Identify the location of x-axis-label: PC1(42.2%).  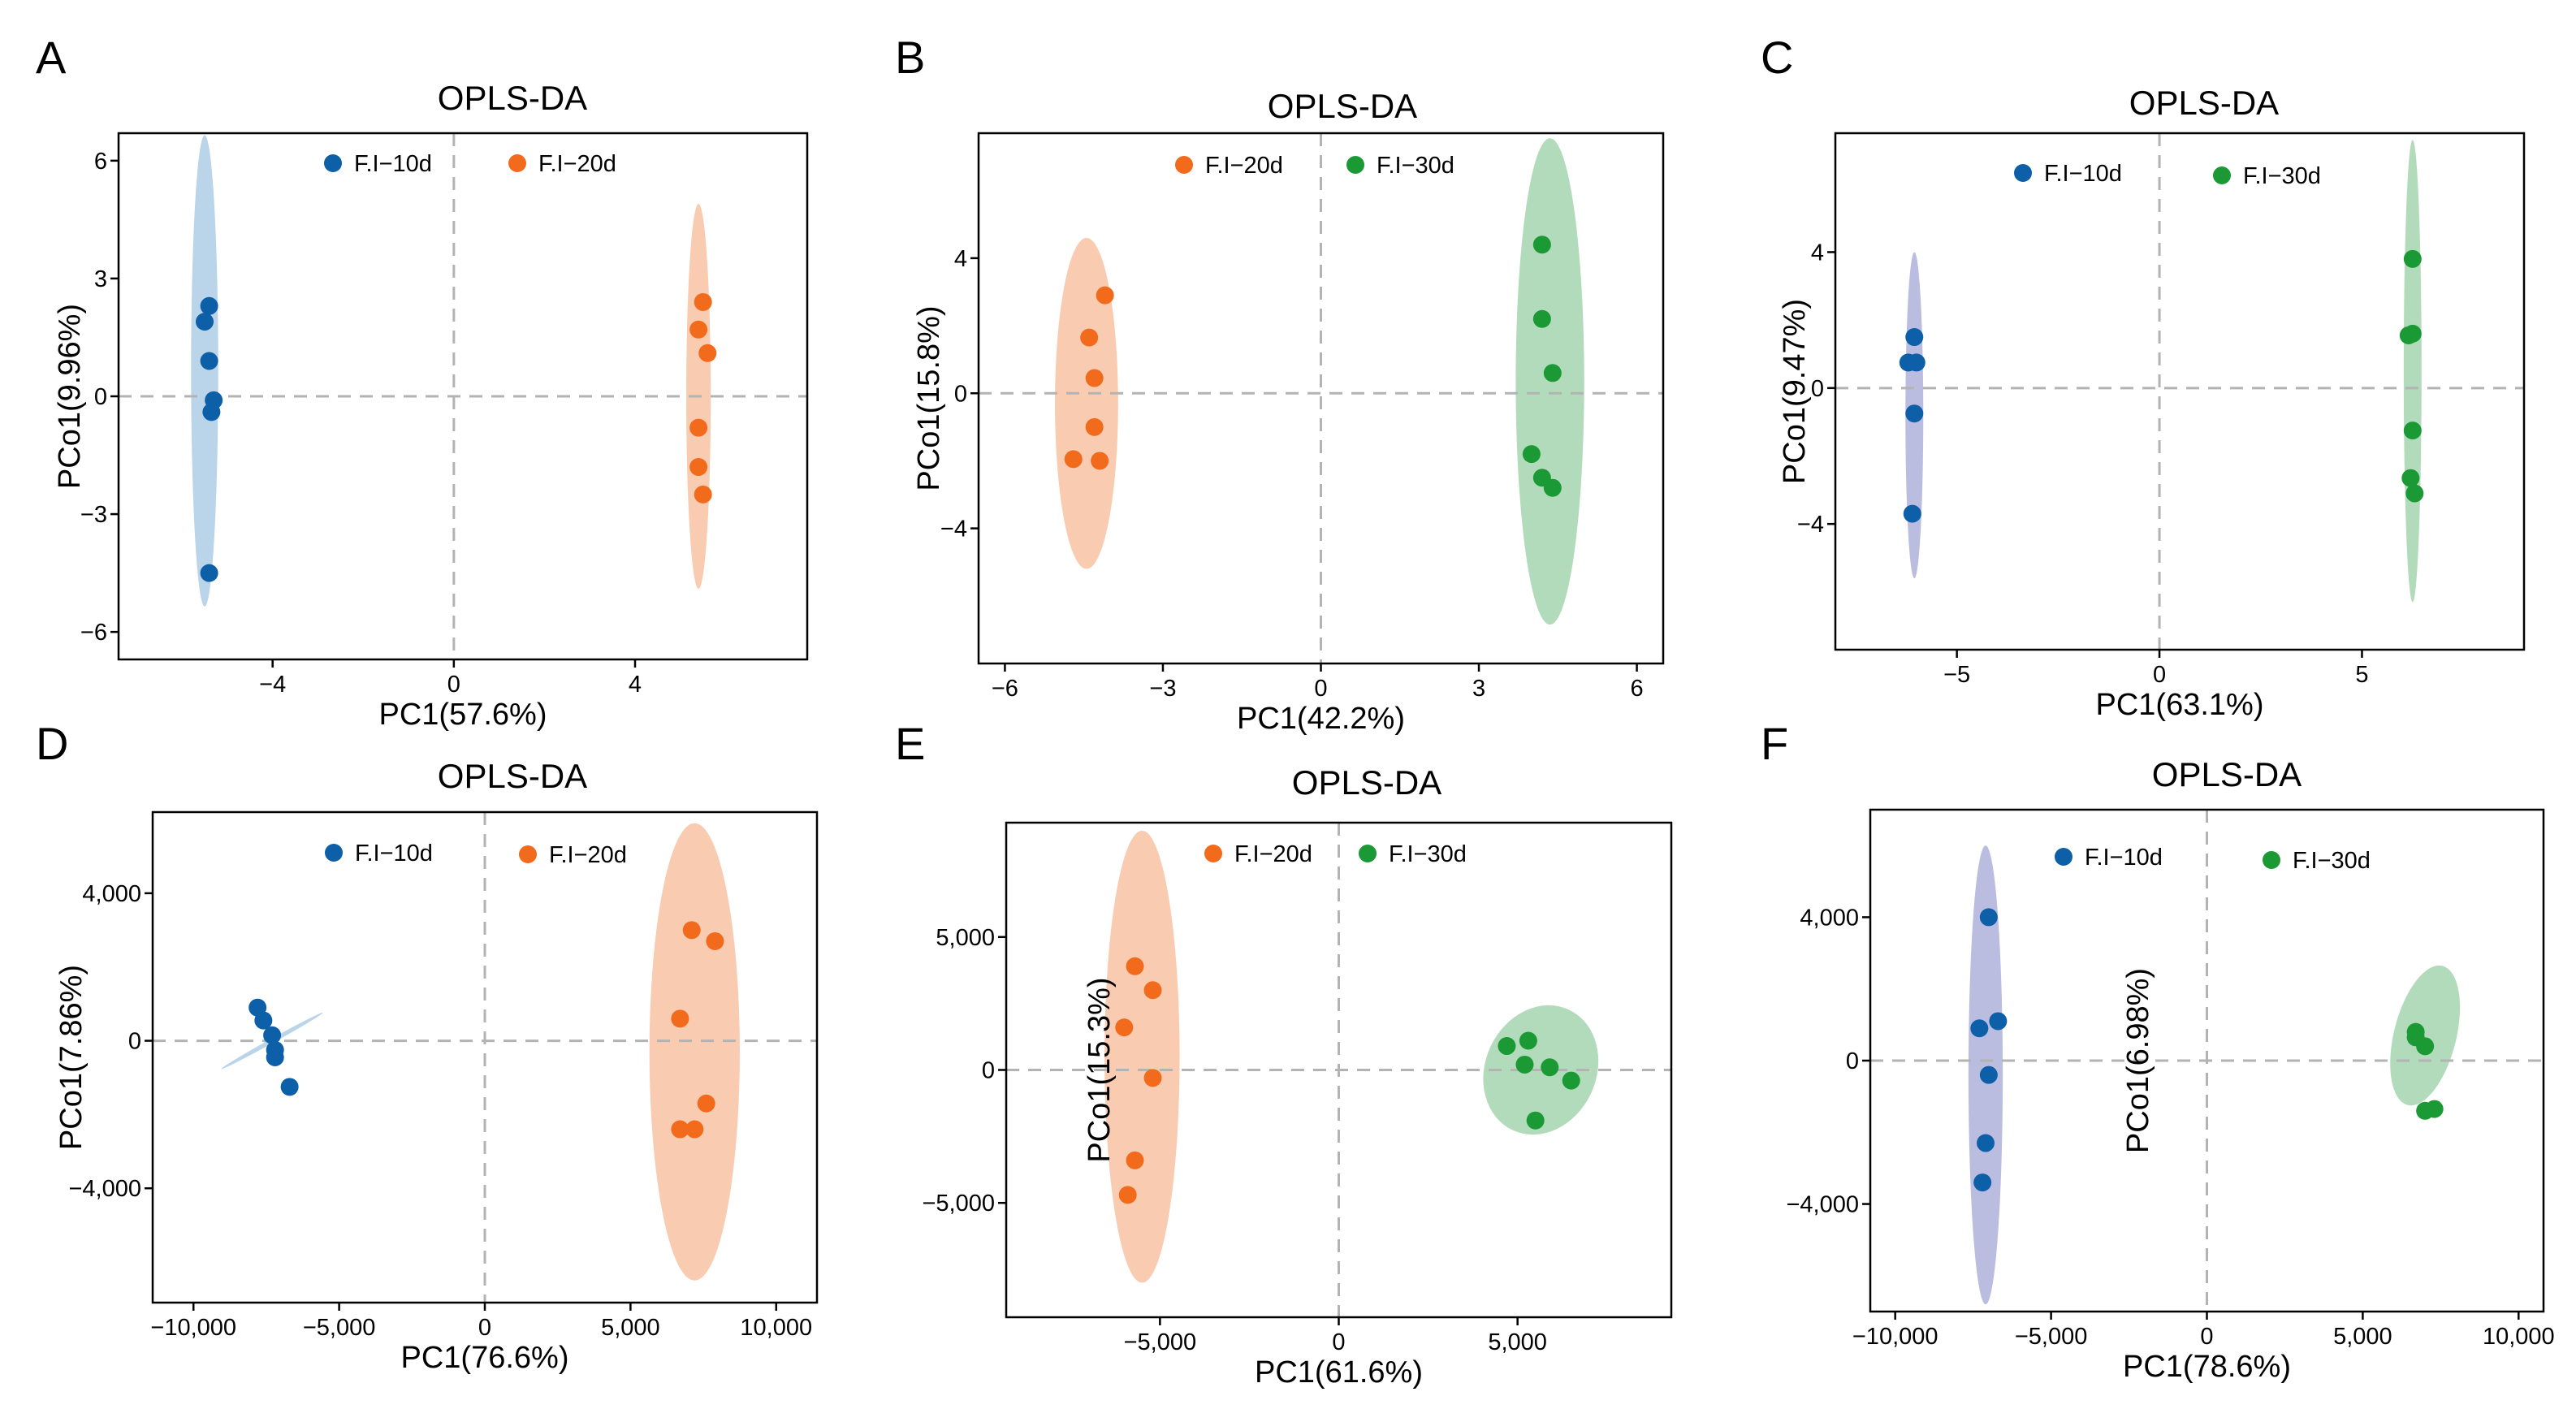
(1321, 719).